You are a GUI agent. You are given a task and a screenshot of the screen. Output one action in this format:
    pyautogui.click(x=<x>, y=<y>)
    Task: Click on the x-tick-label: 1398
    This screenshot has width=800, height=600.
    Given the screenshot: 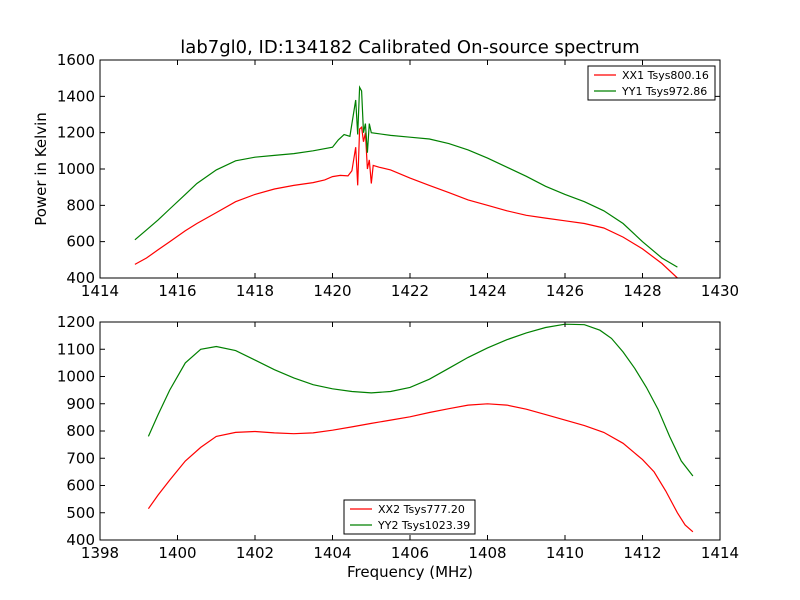 What is the action you would take?
    pyautogui.click(x=100, y=553)
    